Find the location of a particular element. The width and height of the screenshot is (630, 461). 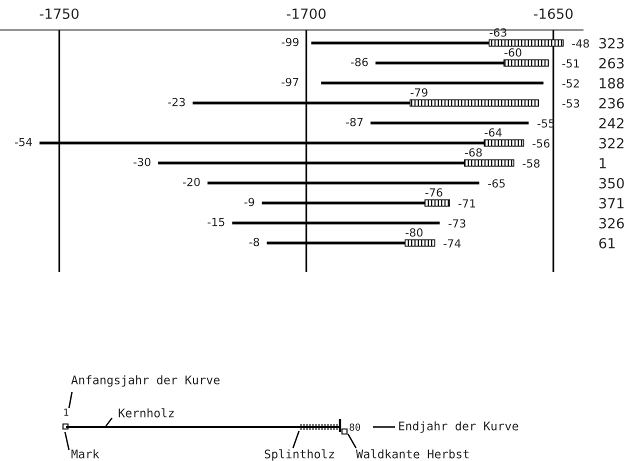

annotation: -58 is located at coordinates (531, 163).